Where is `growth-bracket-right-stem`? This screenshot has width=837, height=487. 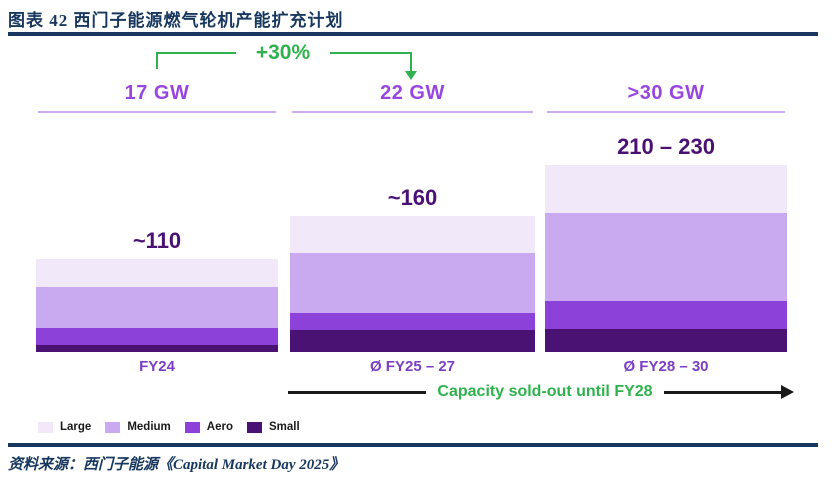 growth-bracket-right-stem is located at coordinates (411, 62).